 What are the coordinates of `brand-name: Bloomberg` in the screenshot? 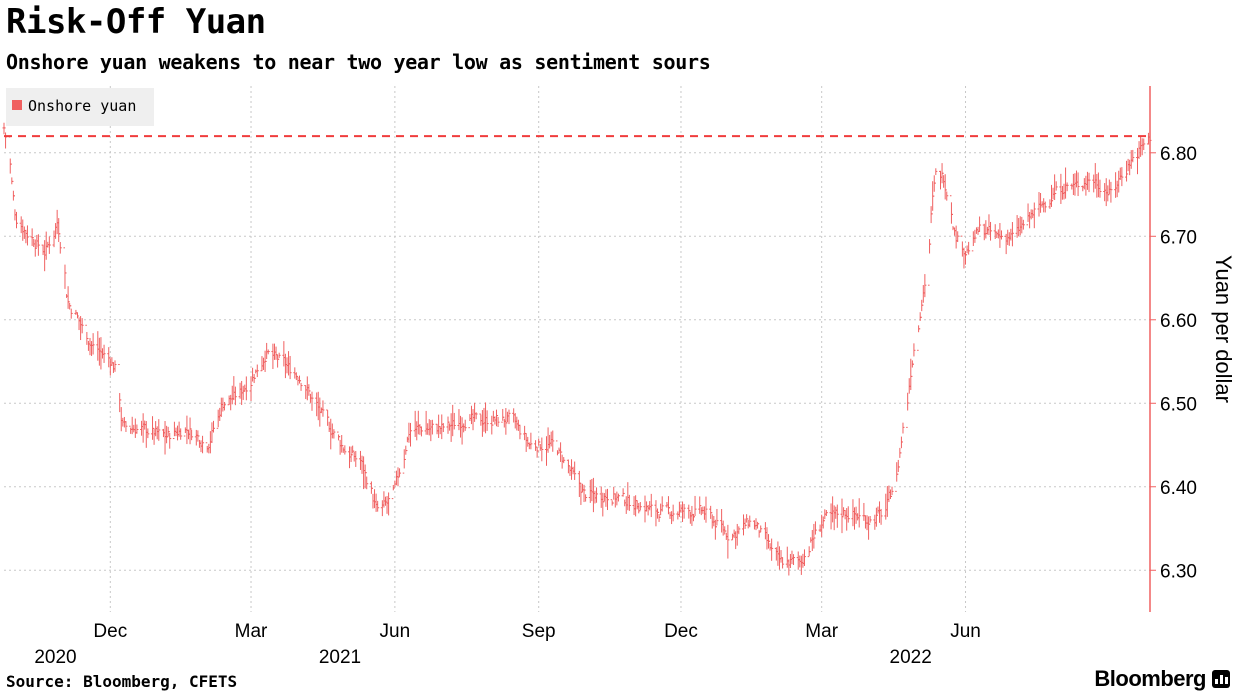 It's located at (1150, 678).